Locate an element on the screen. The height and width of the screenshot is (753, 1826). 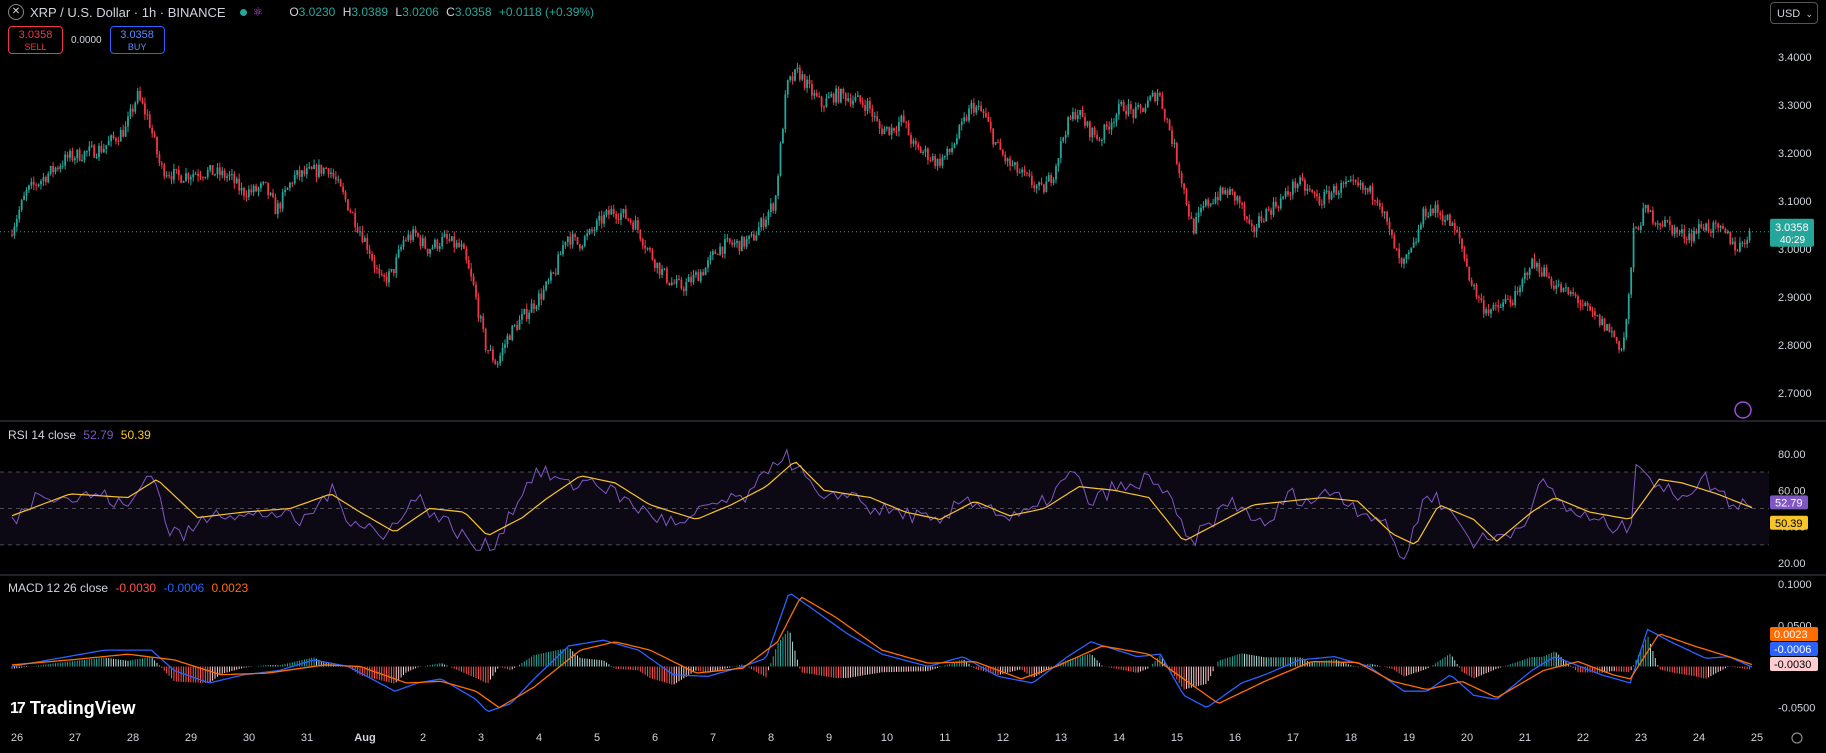
time-tick-label: 11 is located at coordinates (944, 738).